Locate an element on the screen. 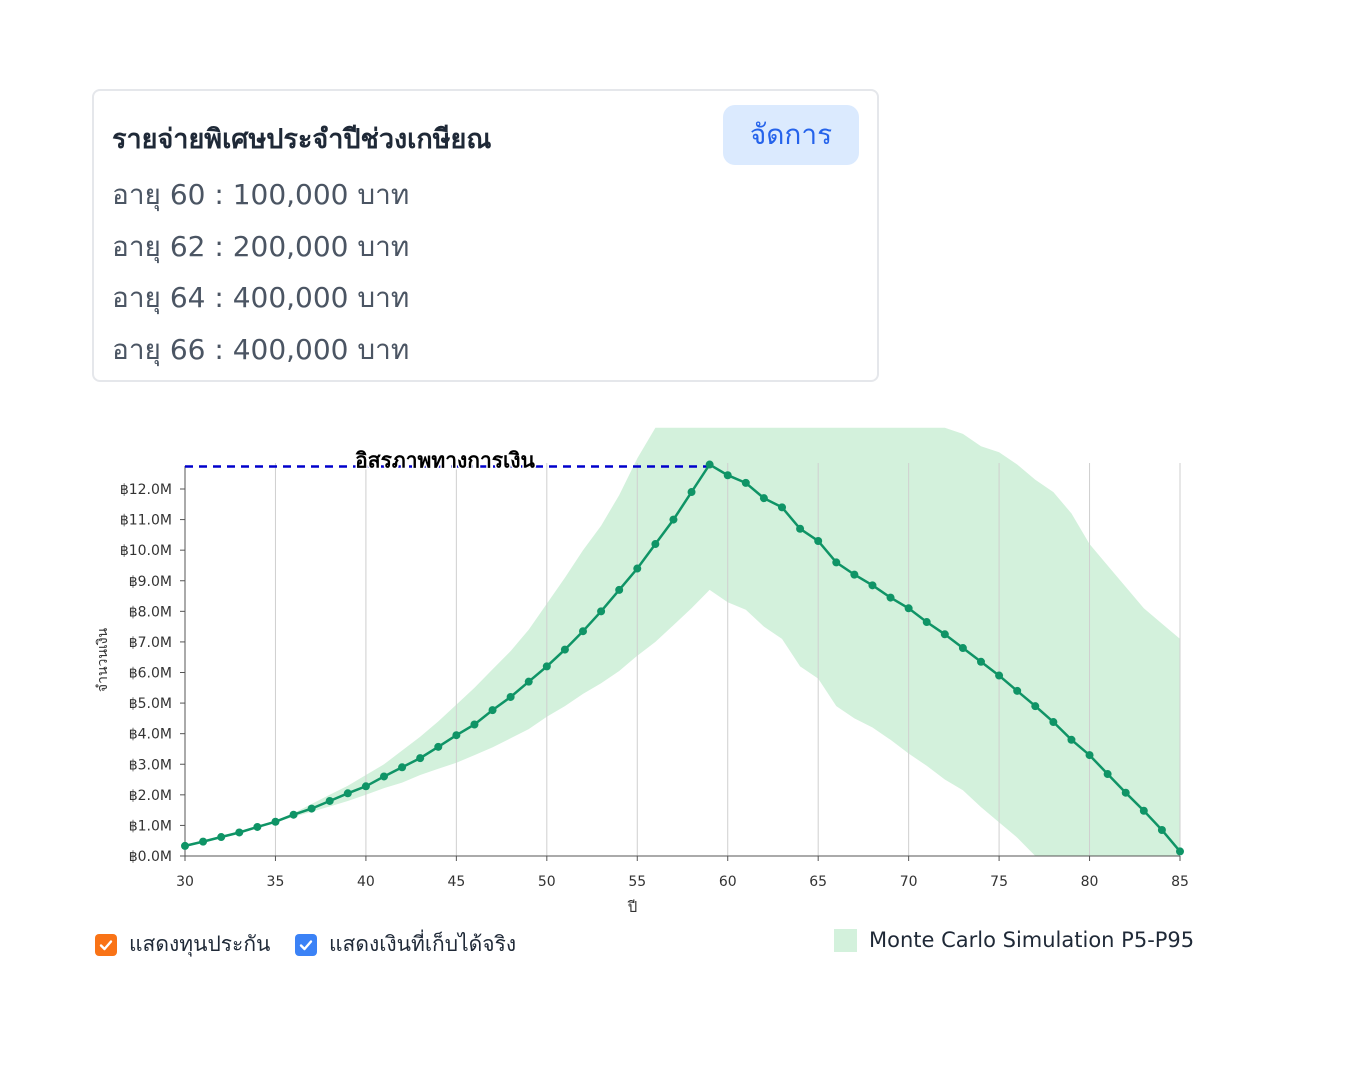 The width and height of the screenshot is (1350, 1080). expense-item: อายุ 62 : 200,000 บาท is located at coordinates (261, 246).